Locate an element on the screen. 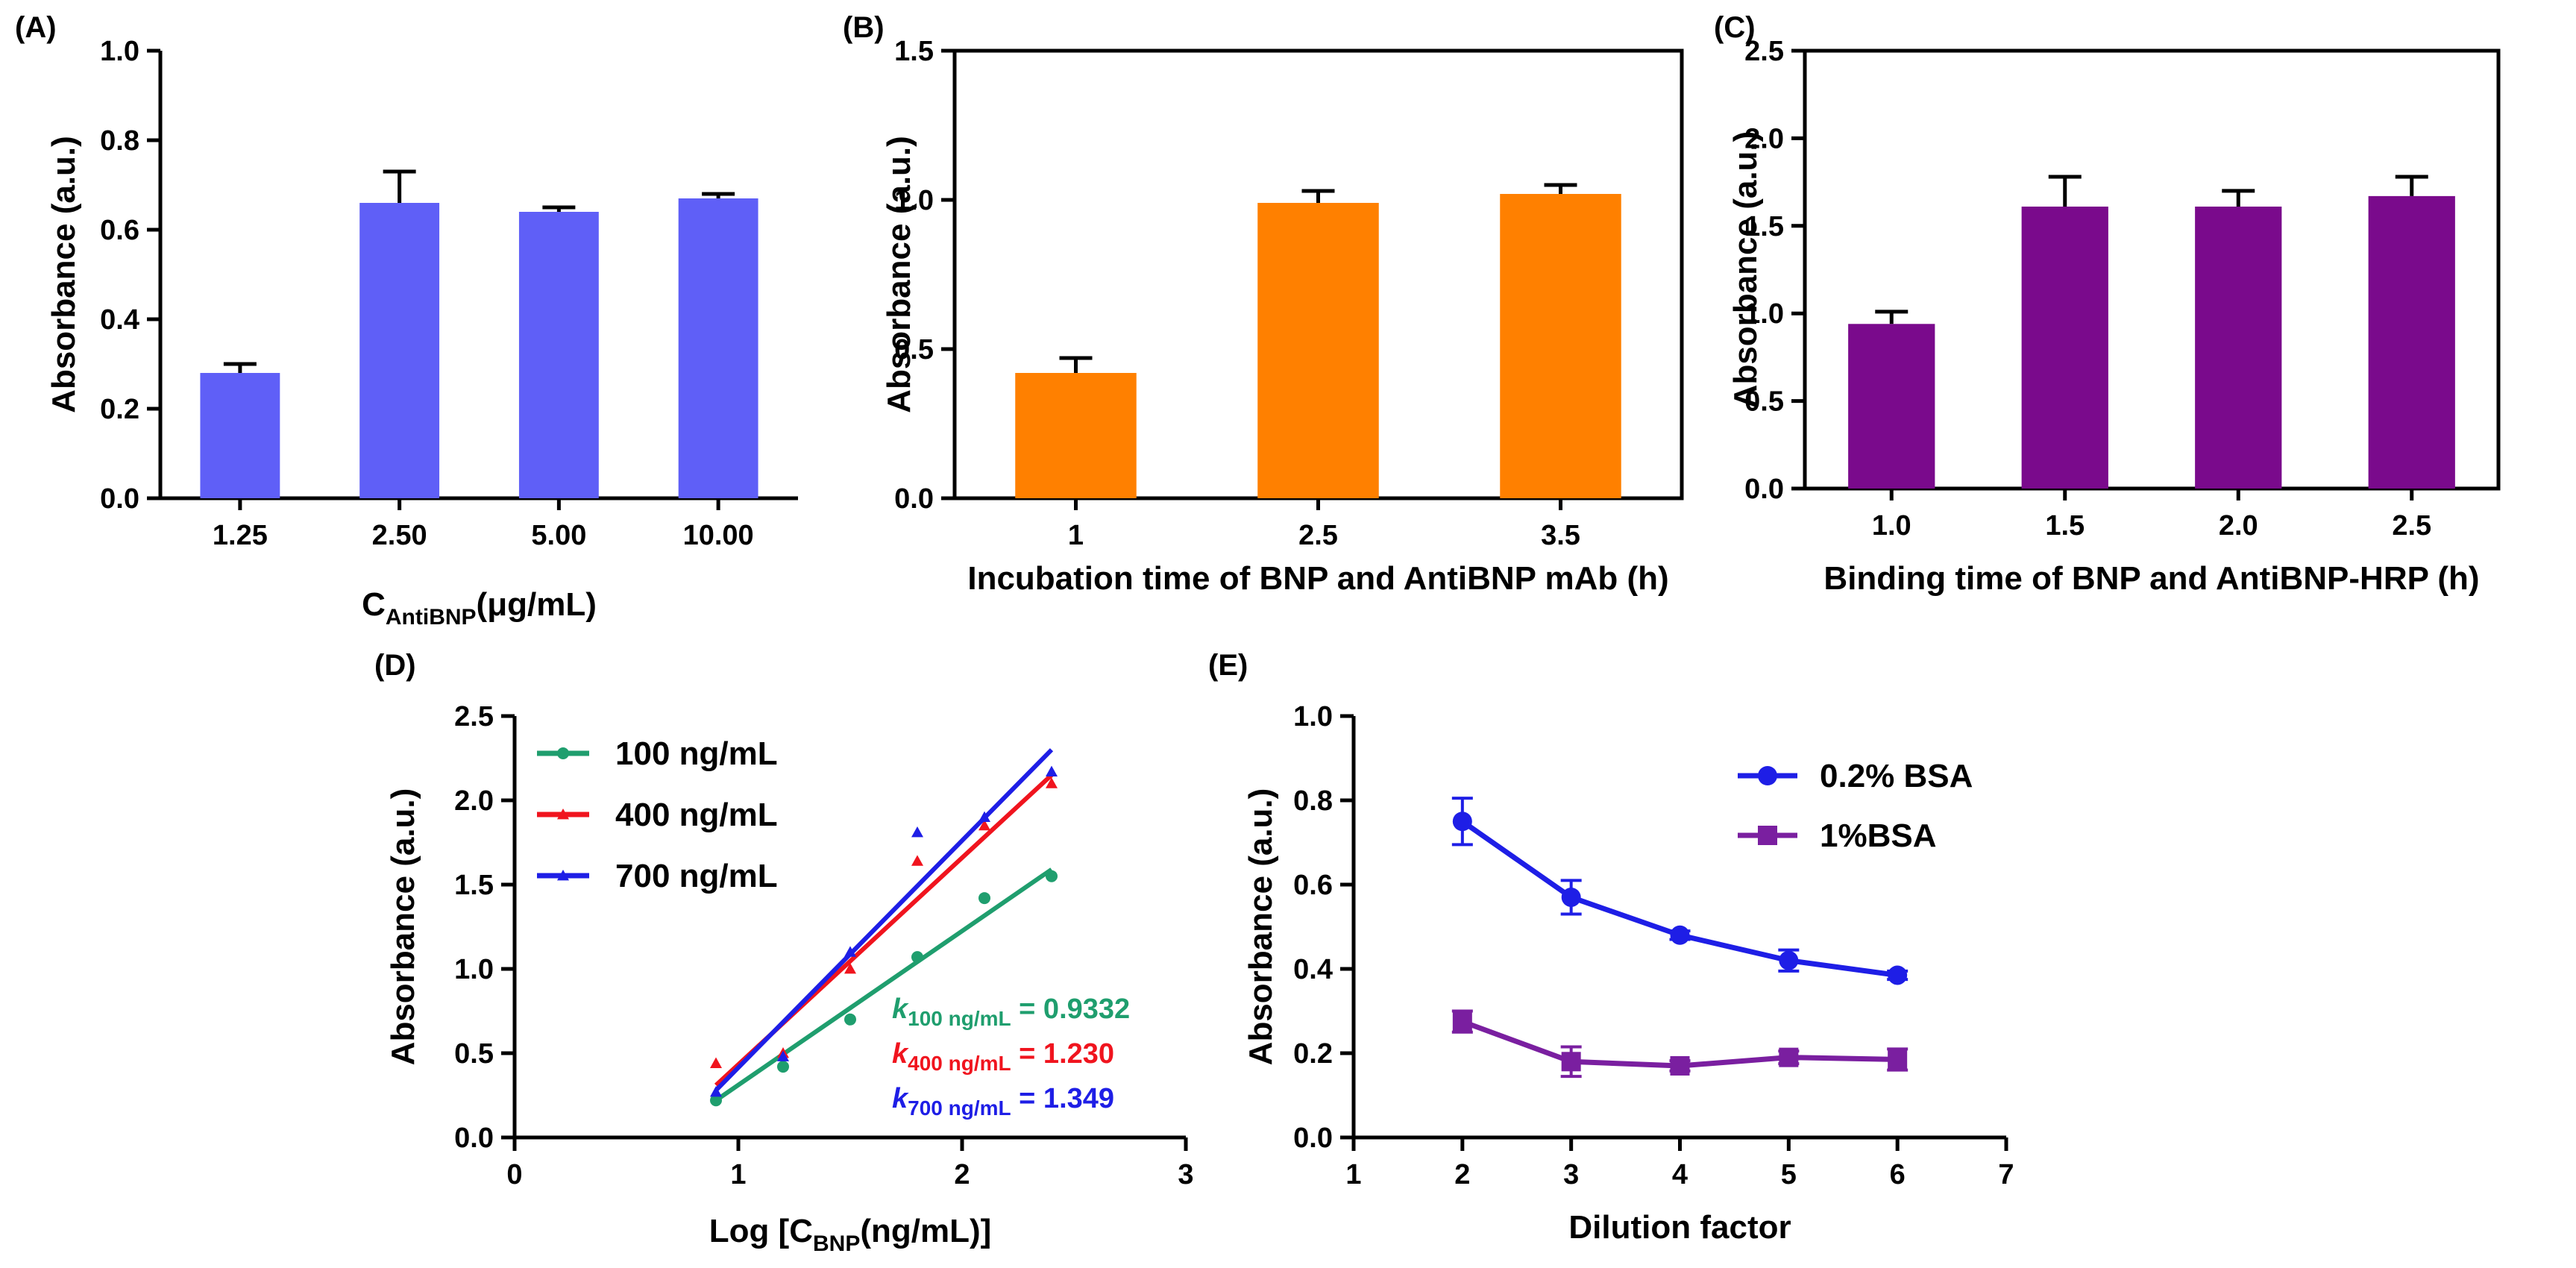 Image resolution: width=2576 pixels, height=1268 pixels. series-3: 700 ng/mL k700 ng/mL = 1.349 is located at coordinates (826, 934).